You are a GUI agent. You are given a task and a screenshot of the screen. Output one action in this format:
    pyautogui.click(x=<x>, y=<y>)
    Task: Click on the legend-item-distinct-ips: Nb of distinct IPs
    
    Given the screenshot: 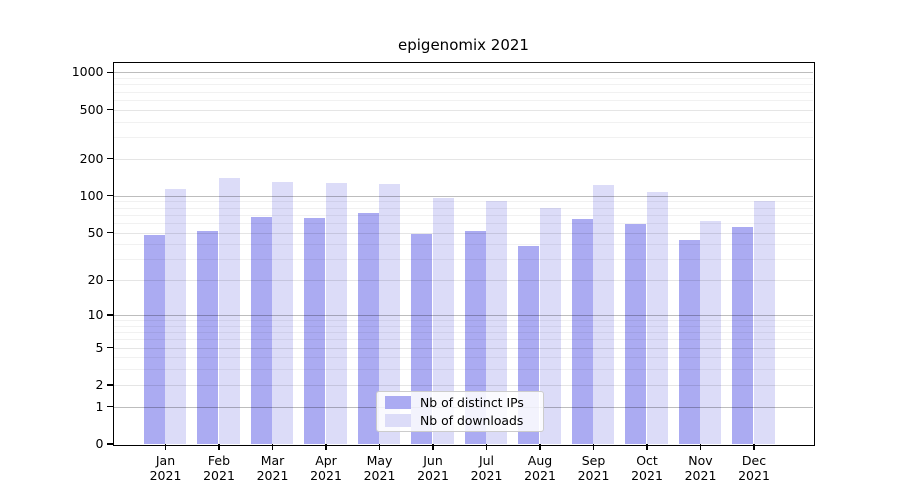 What is the action you would take?
    pyautogui.click(x=460, y=402)
    